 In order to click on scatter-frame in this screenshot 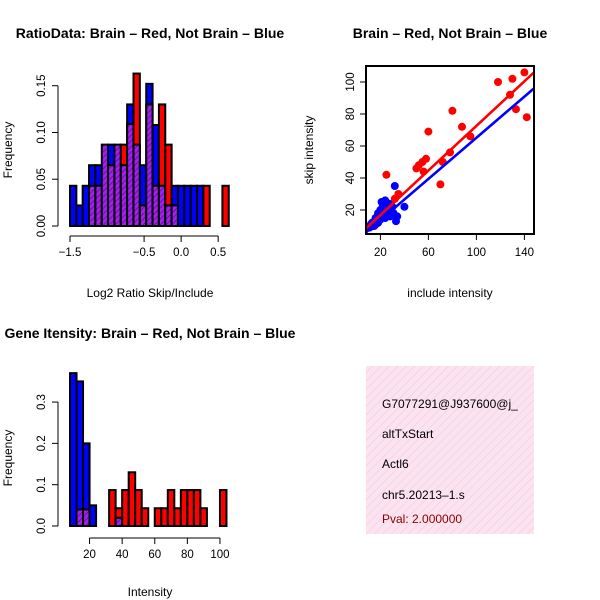, I will do `click(450, 150)`.